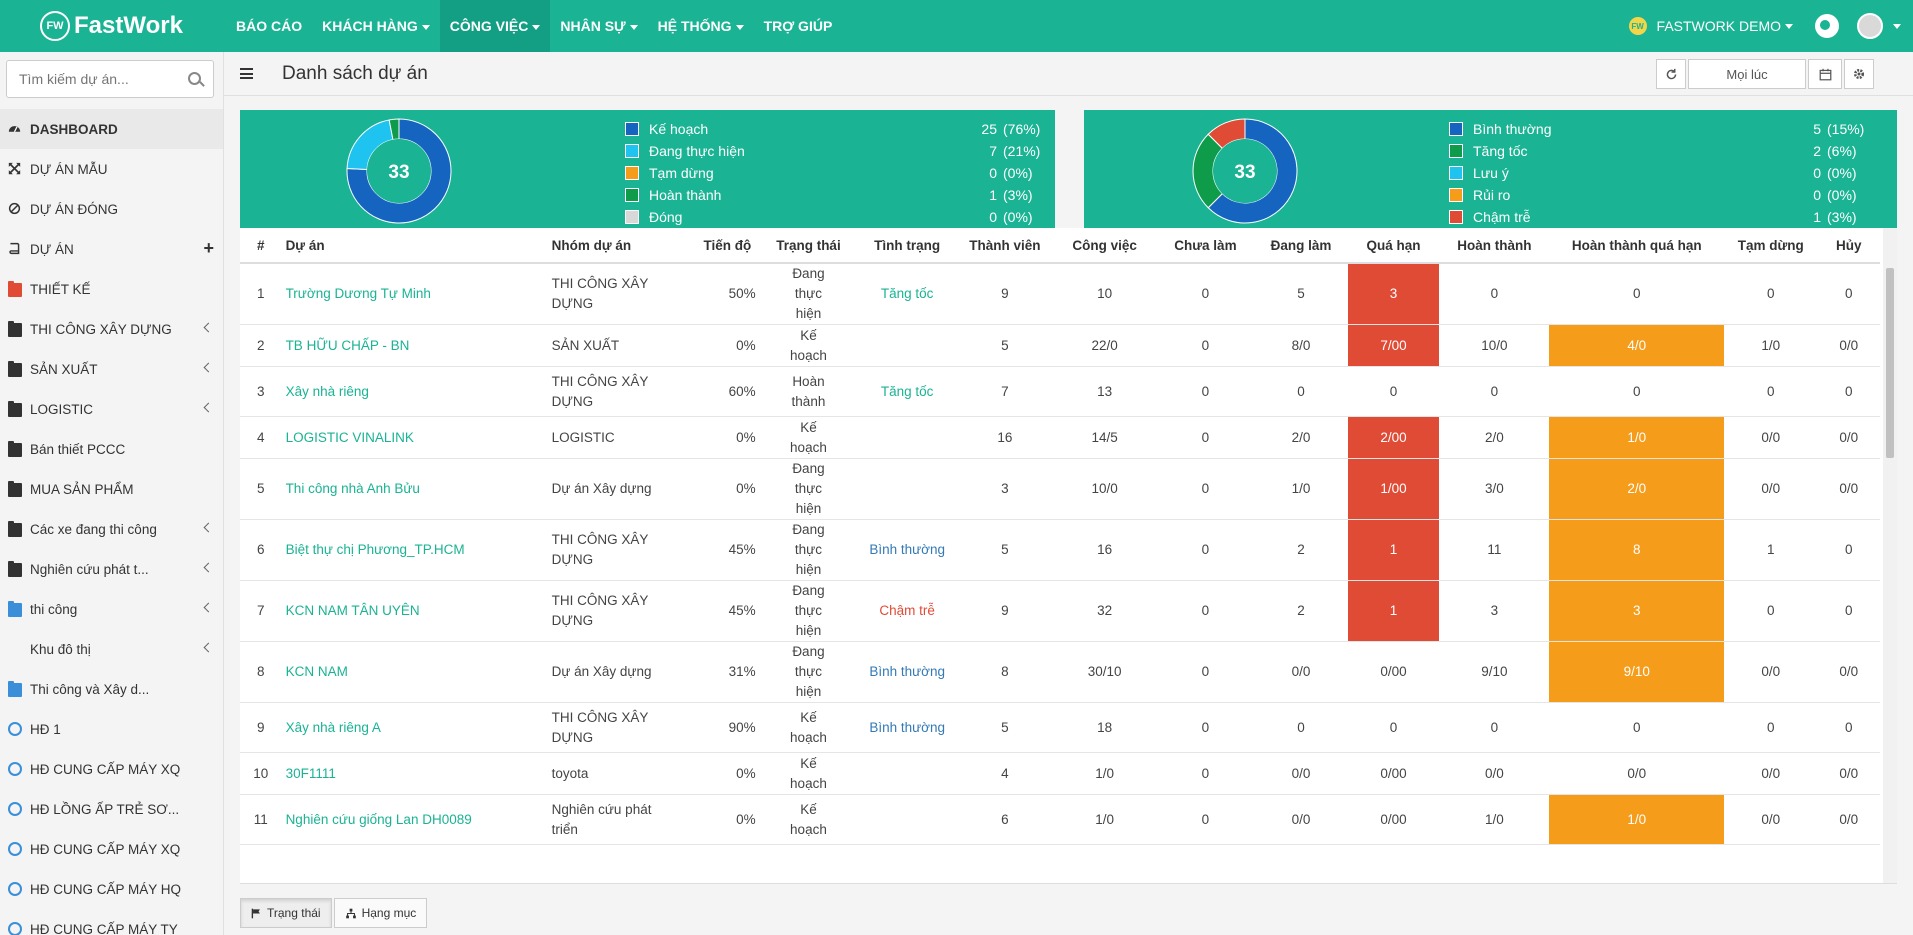 This screenshot has width=1913, height=935. What do you see at coordinates (352, 610) in the screenshot?
I see `cell-name-text: KCN NAM TÂN UYÊN` at bounding box center [352, 610].